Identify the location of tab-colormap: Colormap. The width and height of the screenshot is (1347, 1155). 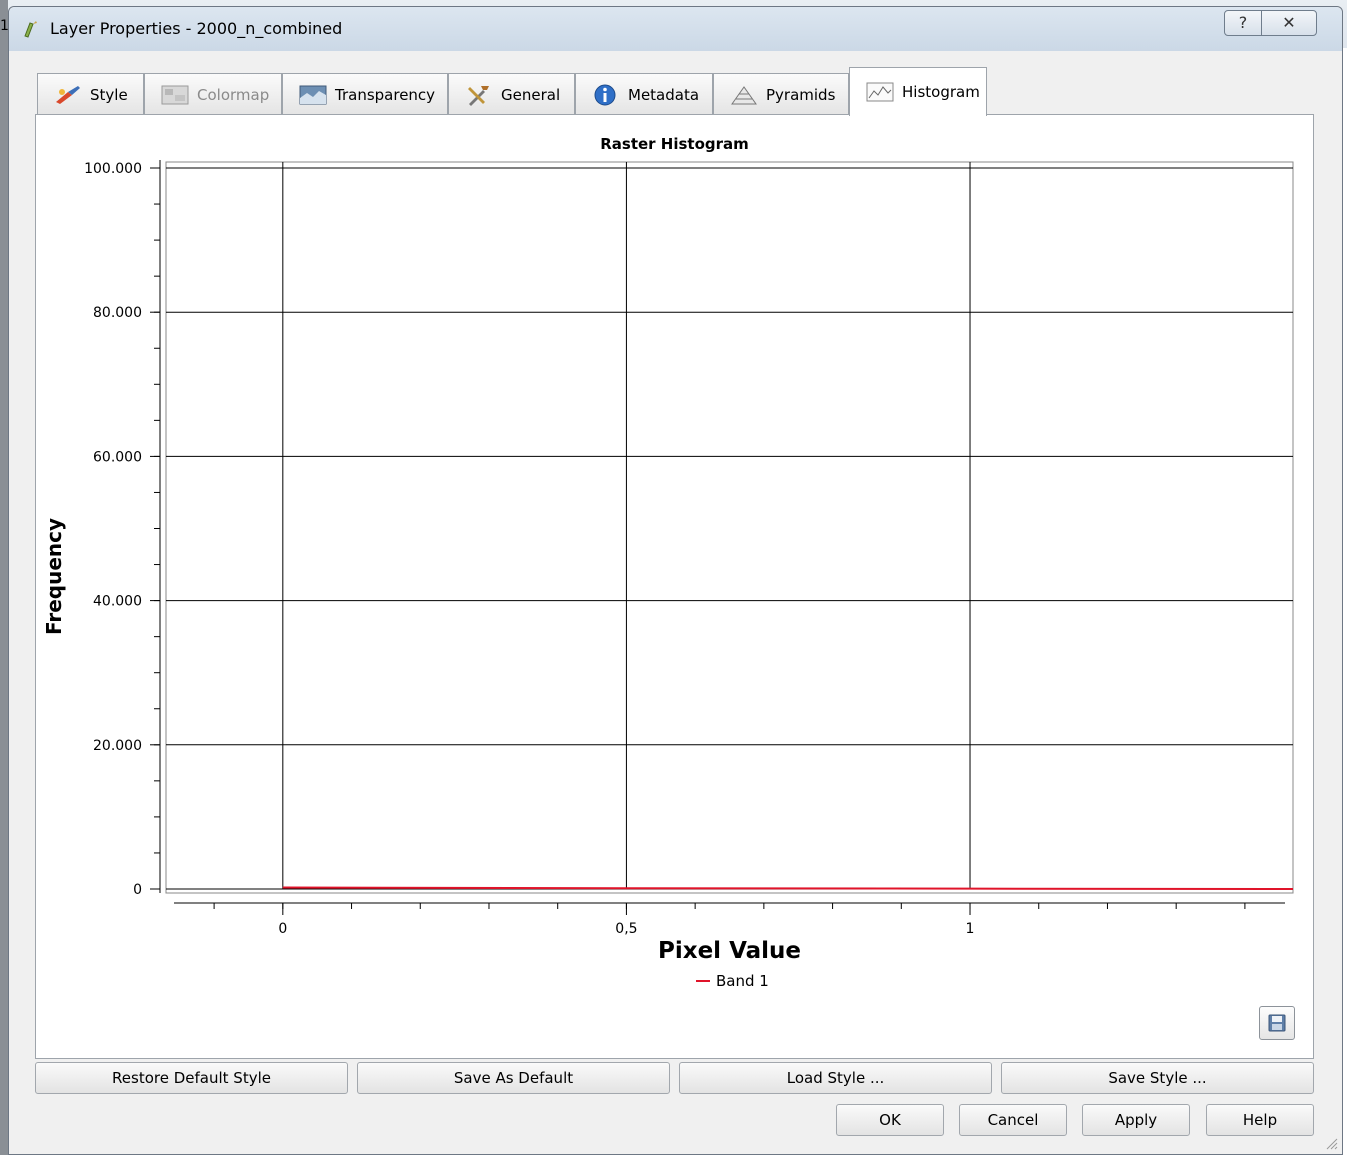
(213, 94).